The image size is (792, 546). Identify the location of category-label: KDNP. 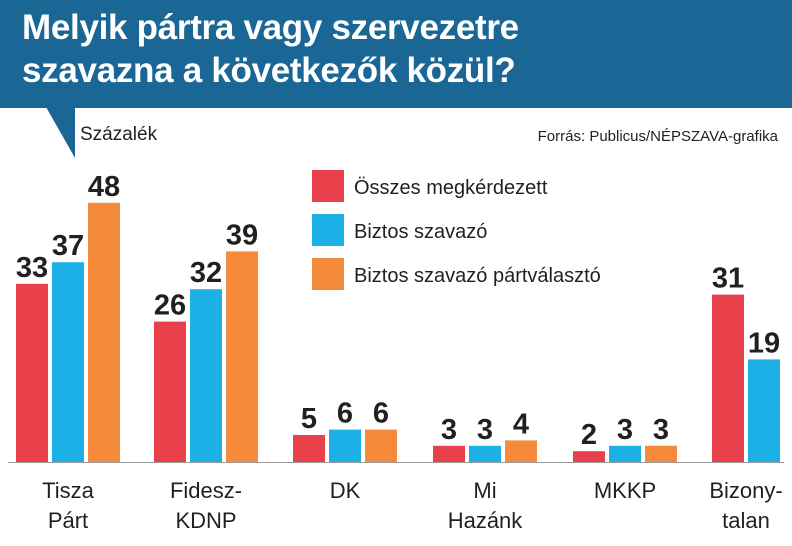
(205, 520).